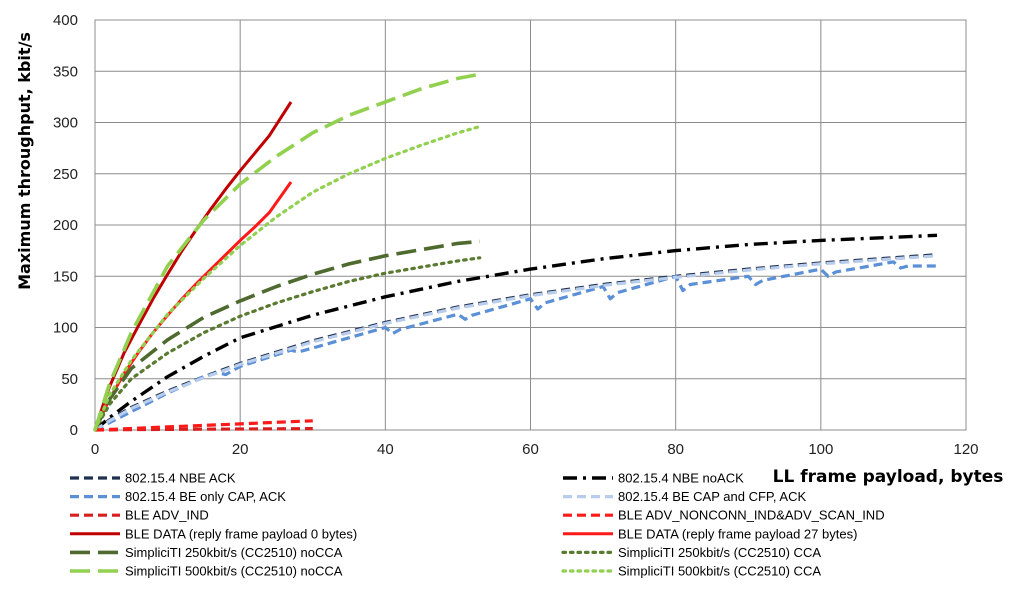 The height and width of the screenshot is (589, 1024). I want to click on x-axis-label: LL frame payload, bytes, so click(888, 477).